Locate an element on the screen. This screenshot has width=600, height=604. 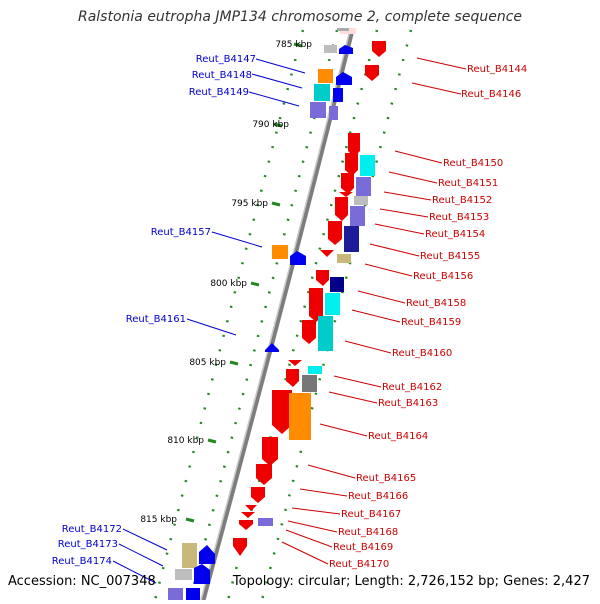
gene-label-right: Reut_B4146 is located at coordinates (491, 94).